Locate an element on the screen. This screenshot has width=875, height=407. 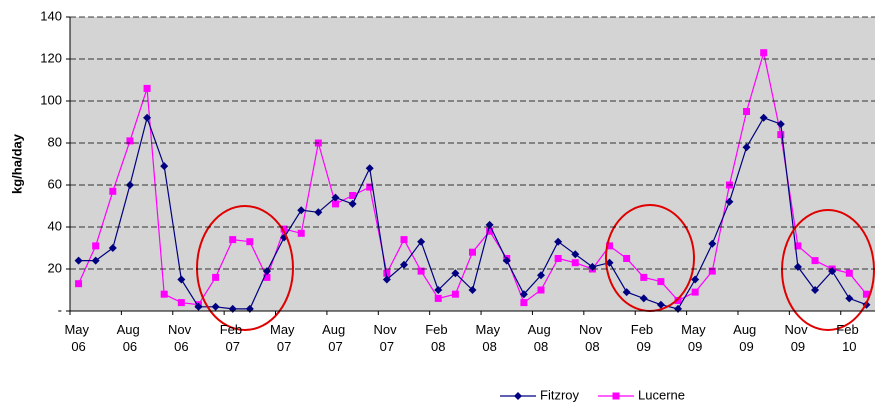
x-tick-label: Feb 09 is located at coordinates (644, 338).